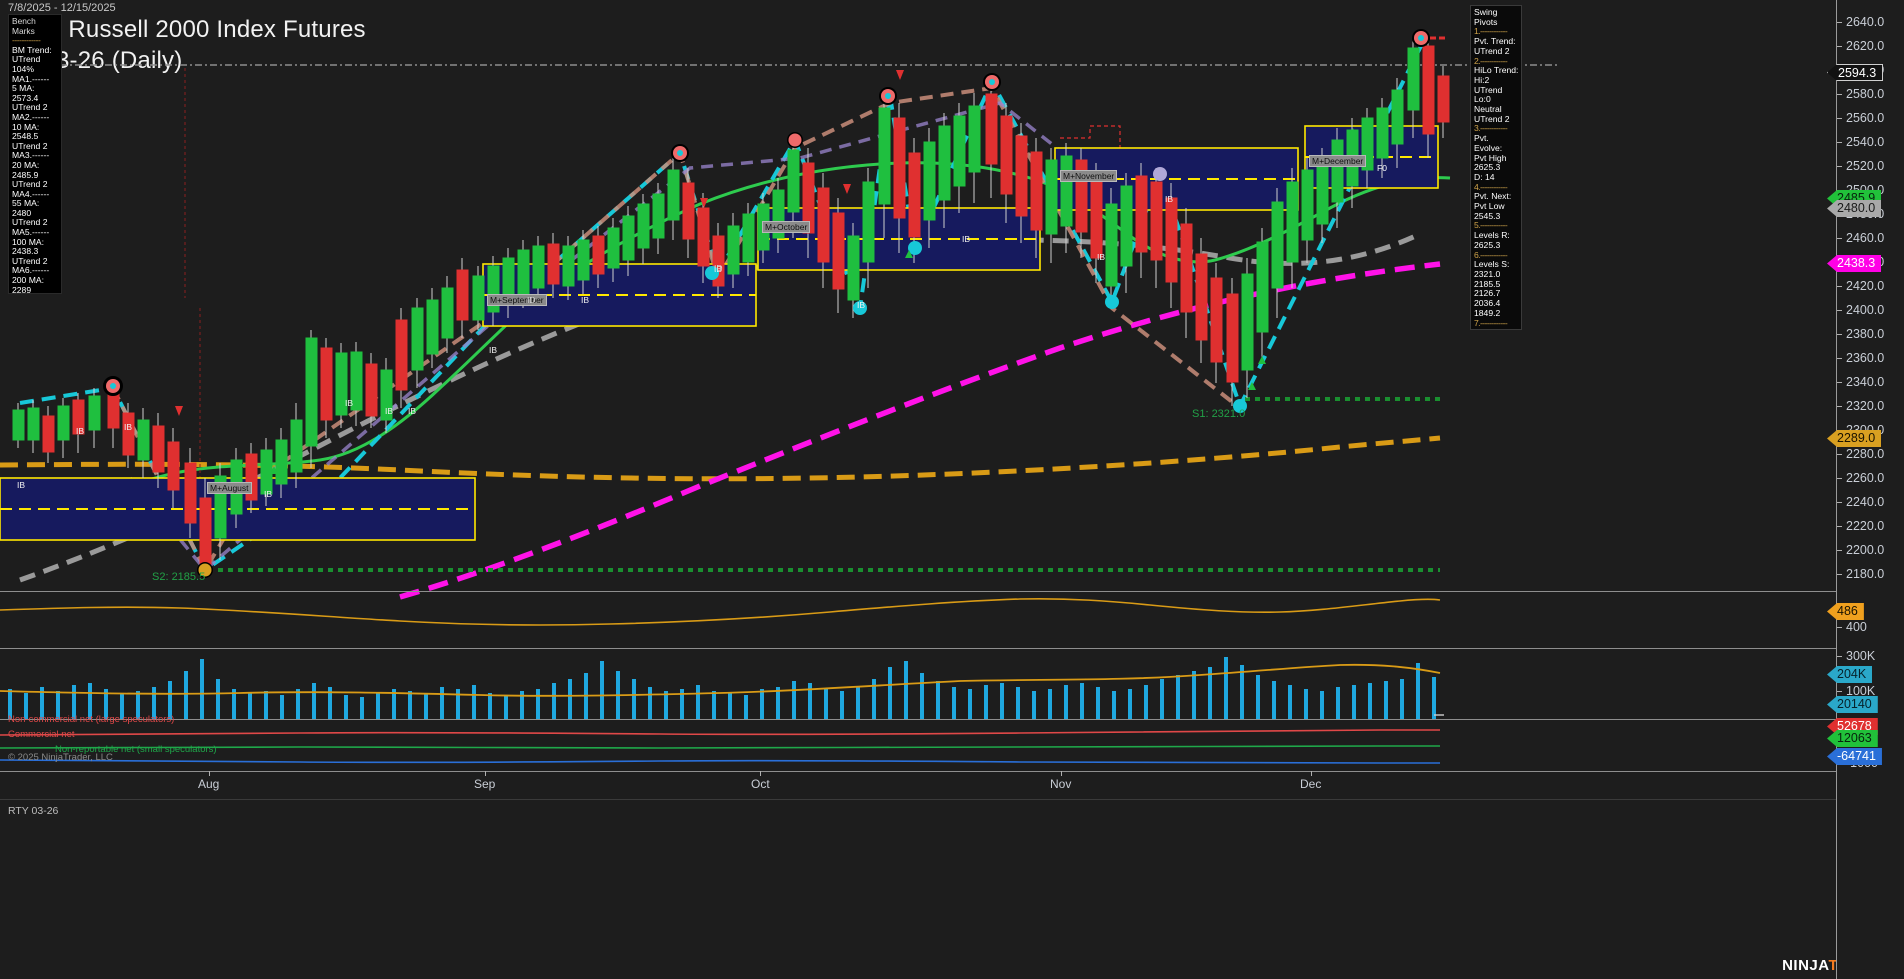  Describe the element at coordinates (1491, 225) in the screenshot. I see `swing-pivots-row: 5.------------` at that location.